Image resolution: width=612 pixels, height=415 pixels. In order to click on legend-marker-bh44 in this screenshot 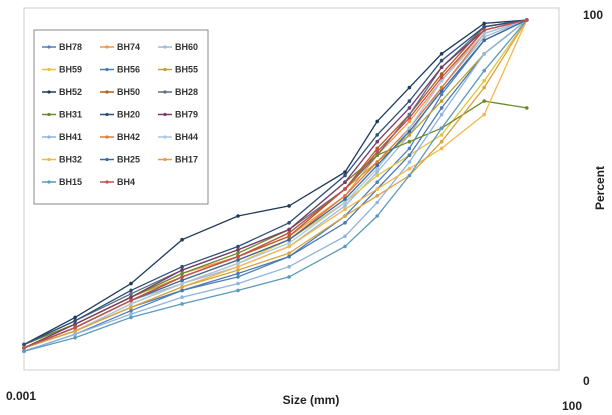, I will do `click(165, 137)`.